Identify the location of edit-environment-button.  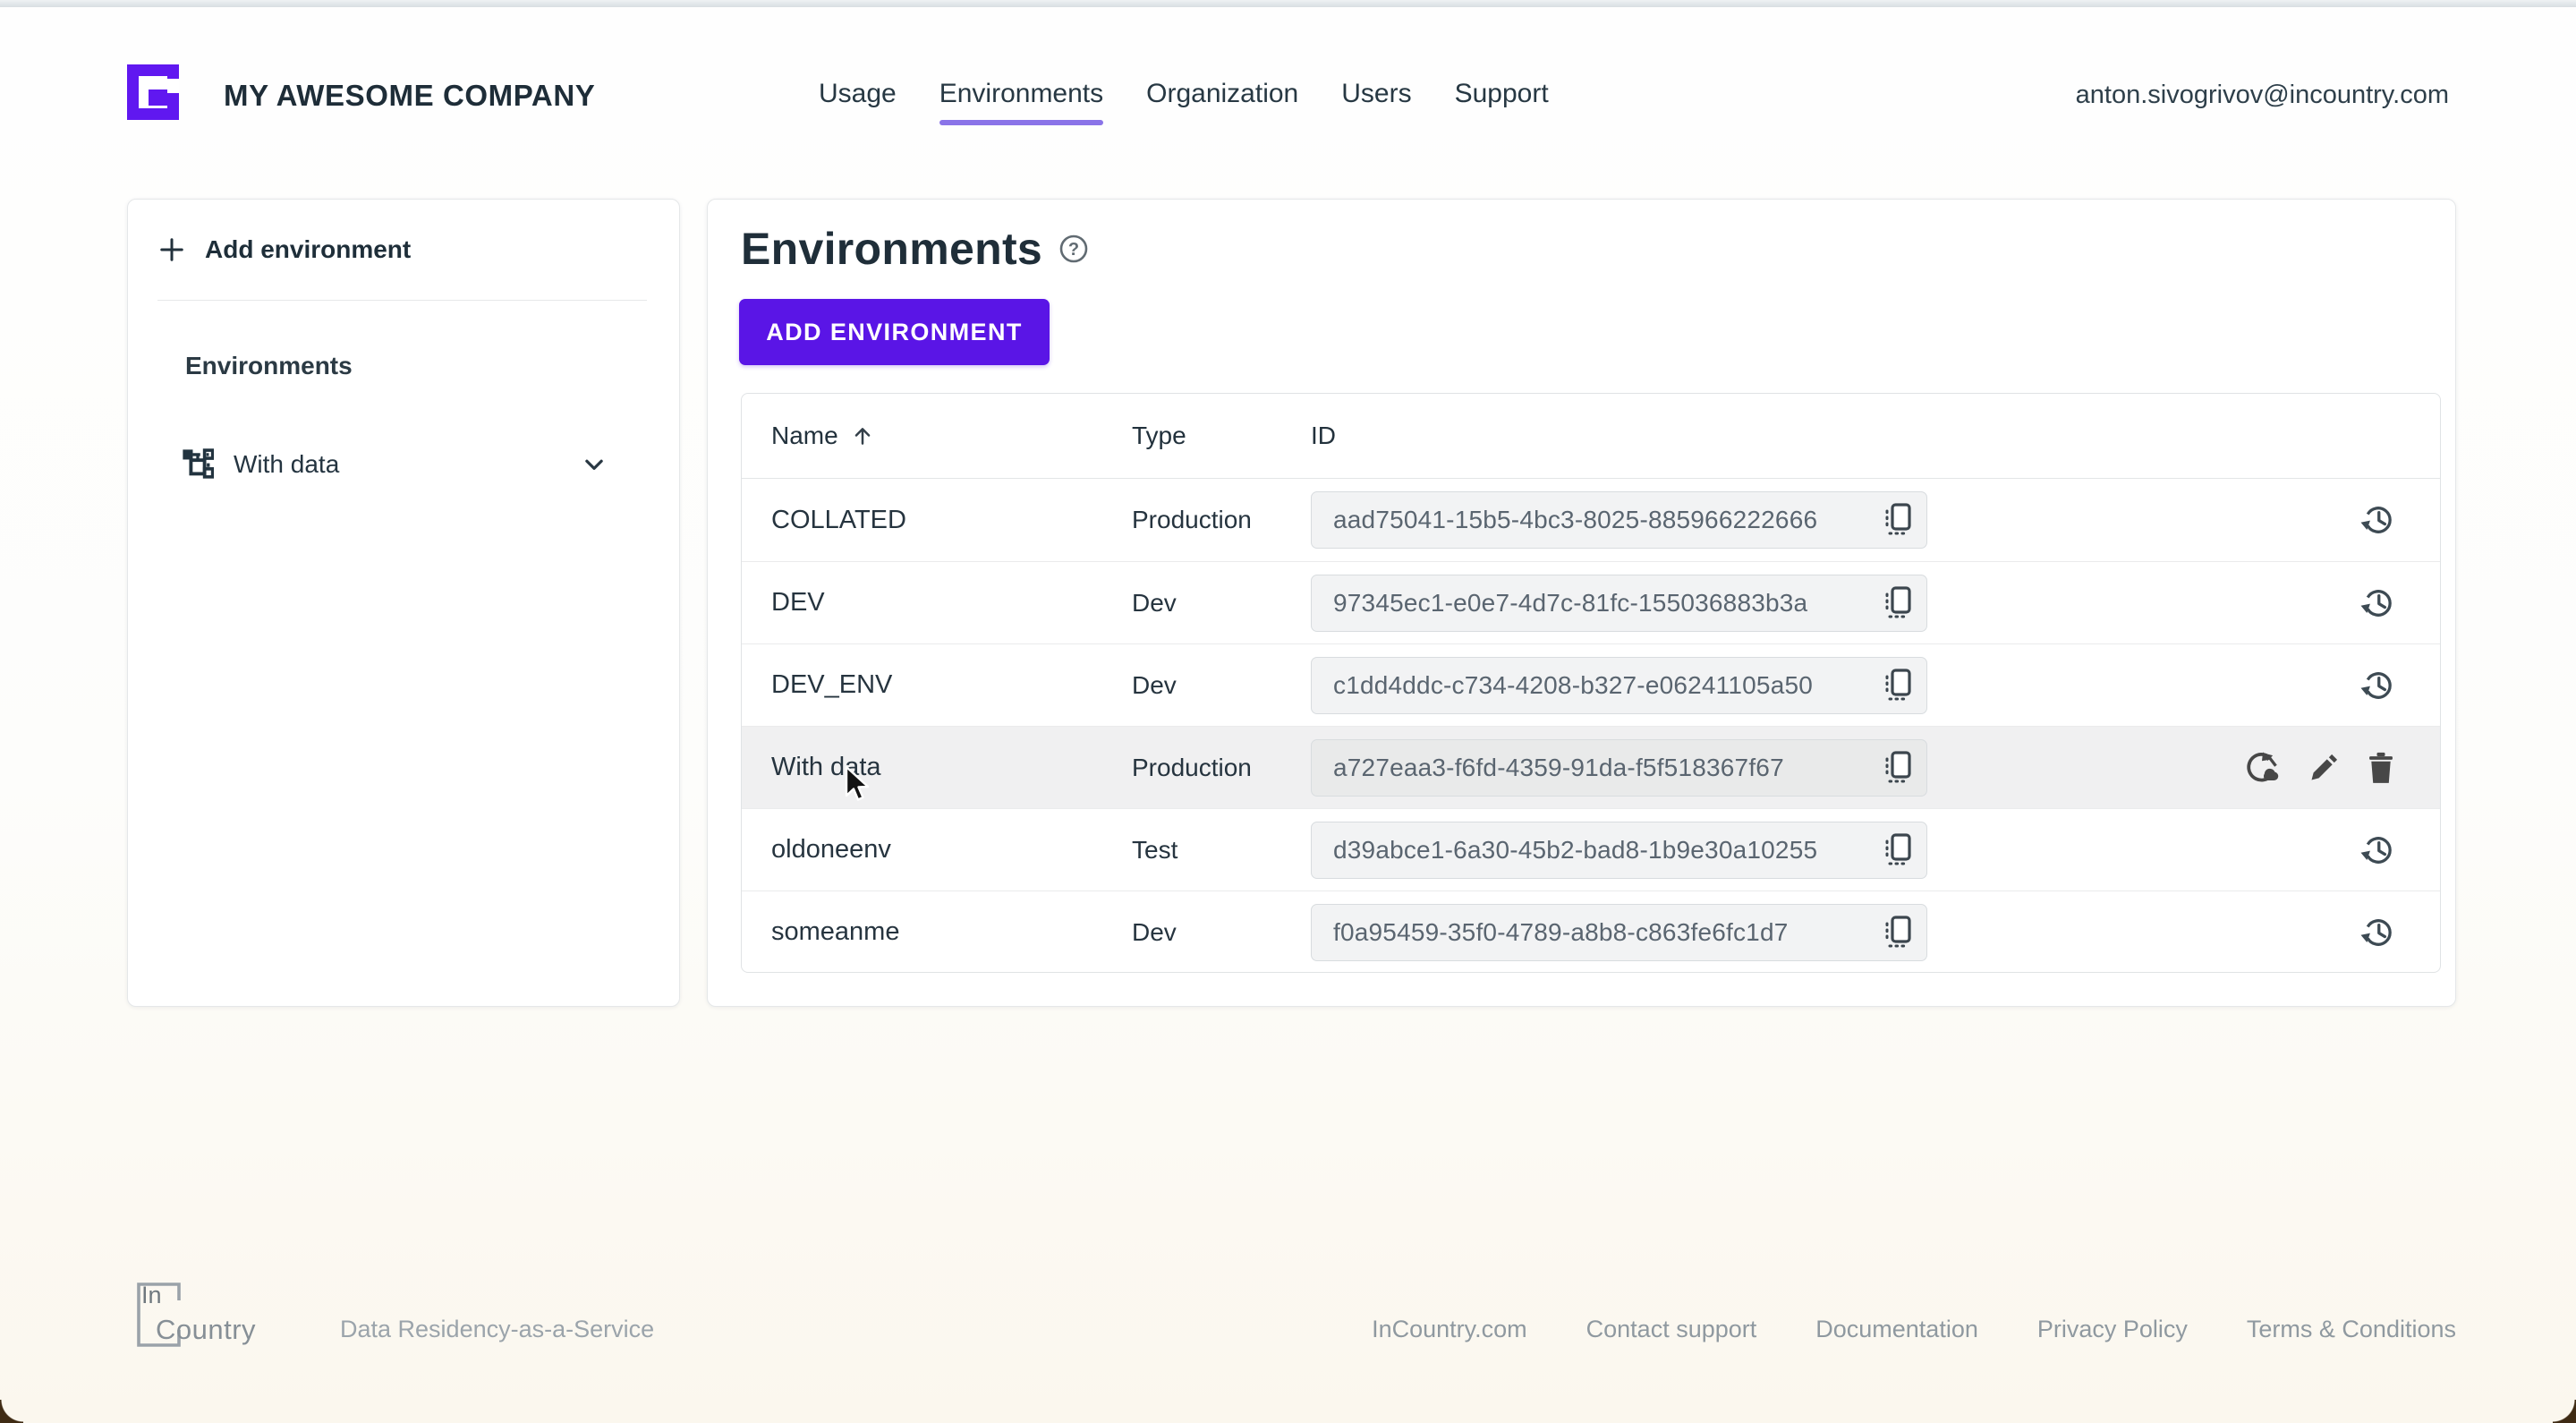
(2324, 768).